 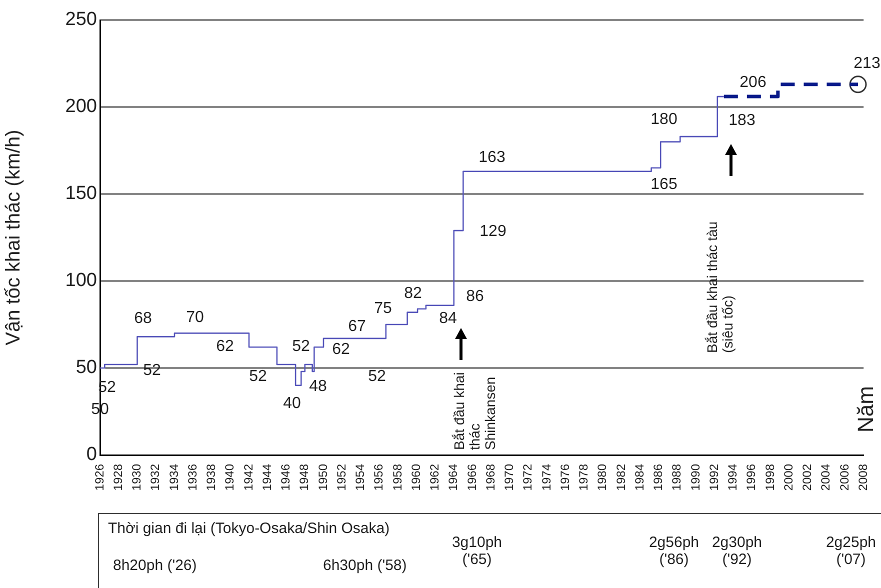 I want to click on x-tick-label: 1992, so click(x=713, y=477).